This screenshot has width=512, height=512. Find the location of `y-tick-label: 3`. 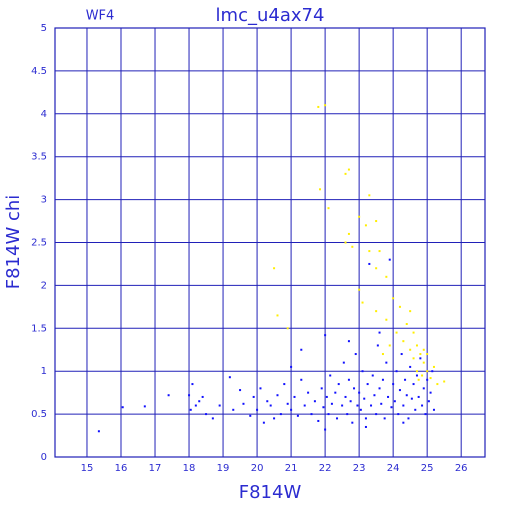

y-tick-label: 3 is located at coordinates (44, 200).